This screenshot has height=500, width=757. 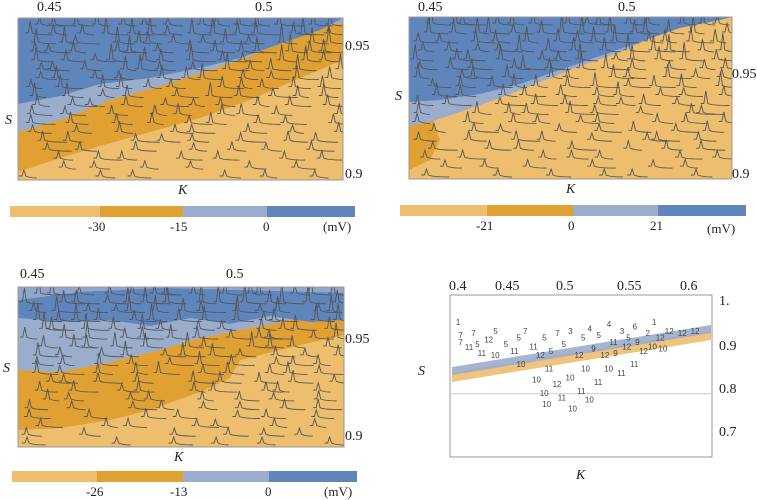 What do you see at coordinates (181, 293) in the screenshot?
I see `panel-c-region-top-haze` at bounding box center [181, 293].